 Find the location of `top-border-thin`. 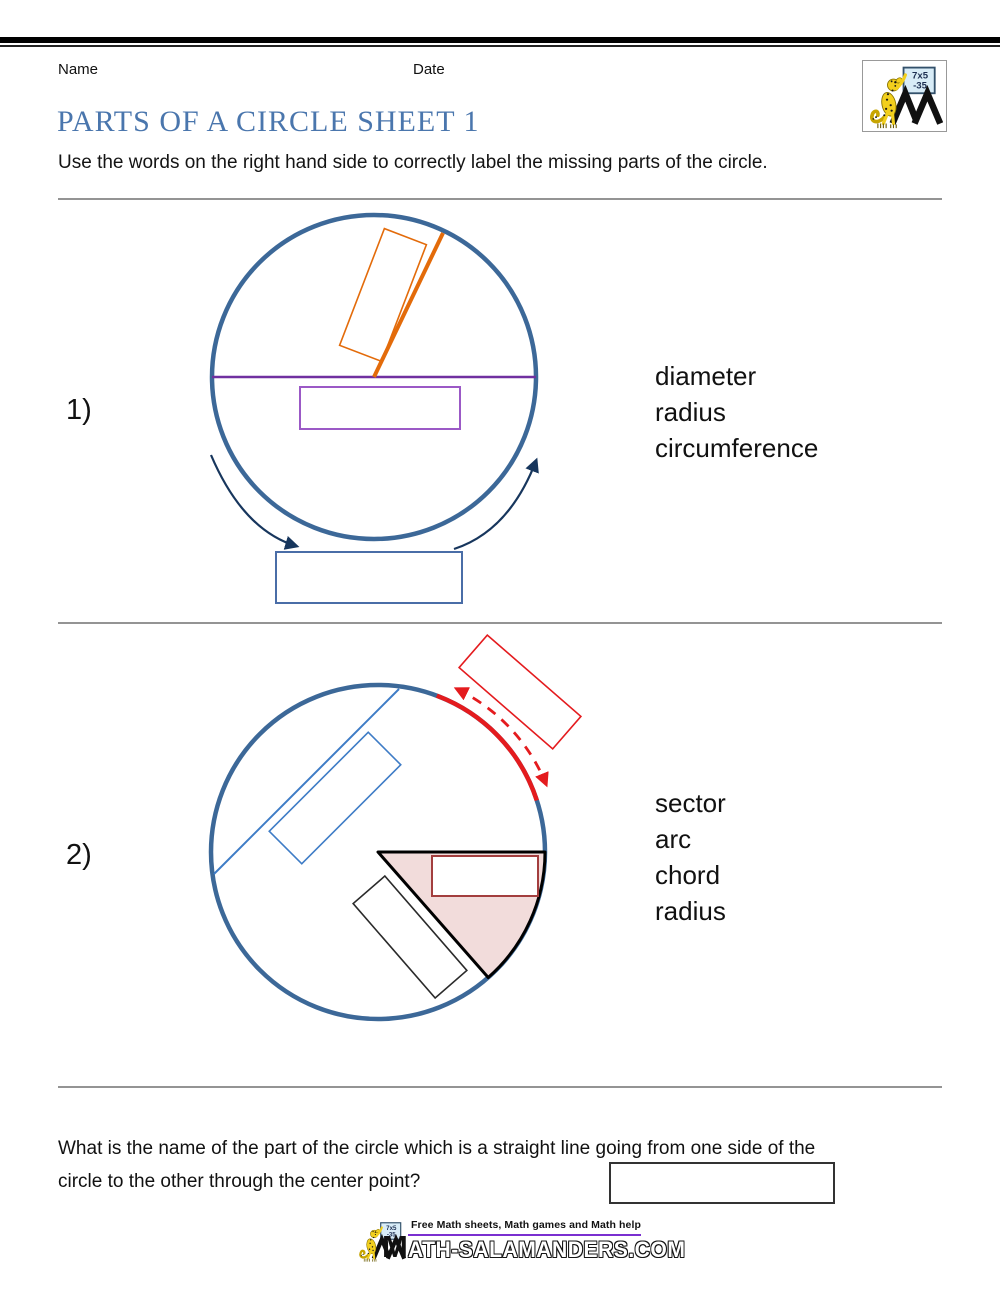

top-border-thin is located at coordinates (500, 46).